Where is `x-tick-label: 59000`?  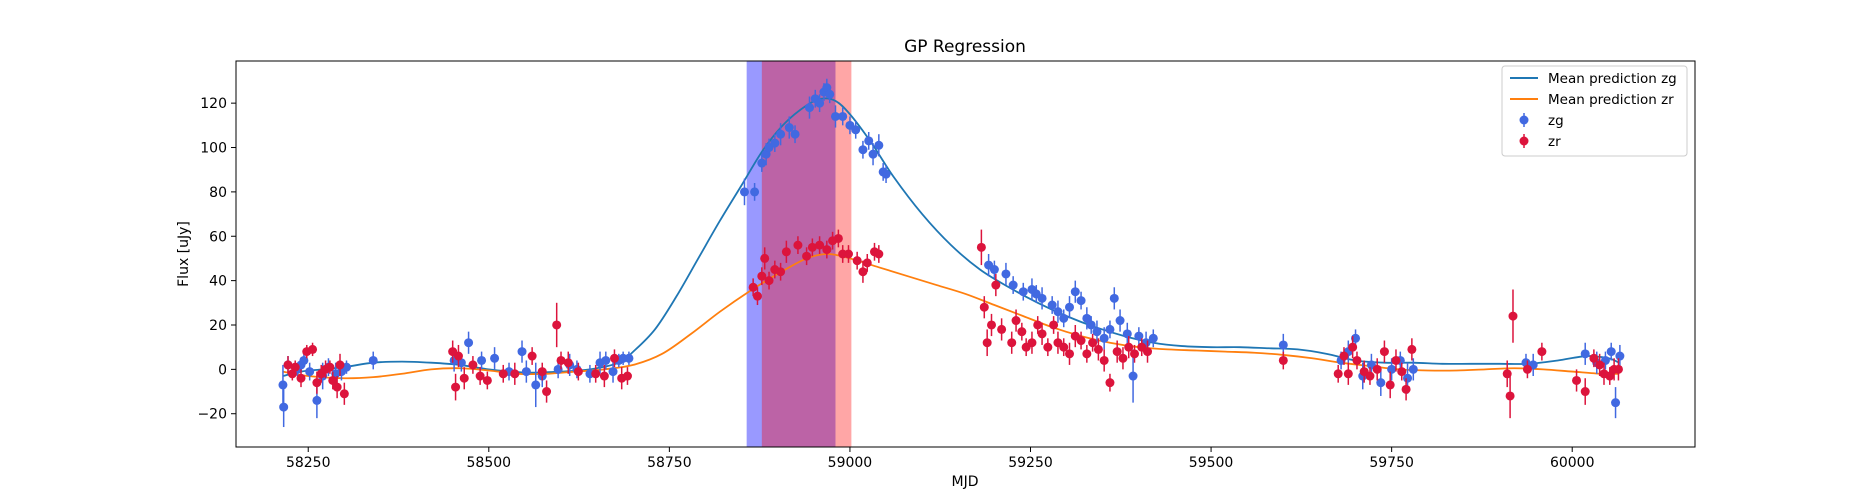
x-tick-label: 59000 is located at coordinates (850, 463).